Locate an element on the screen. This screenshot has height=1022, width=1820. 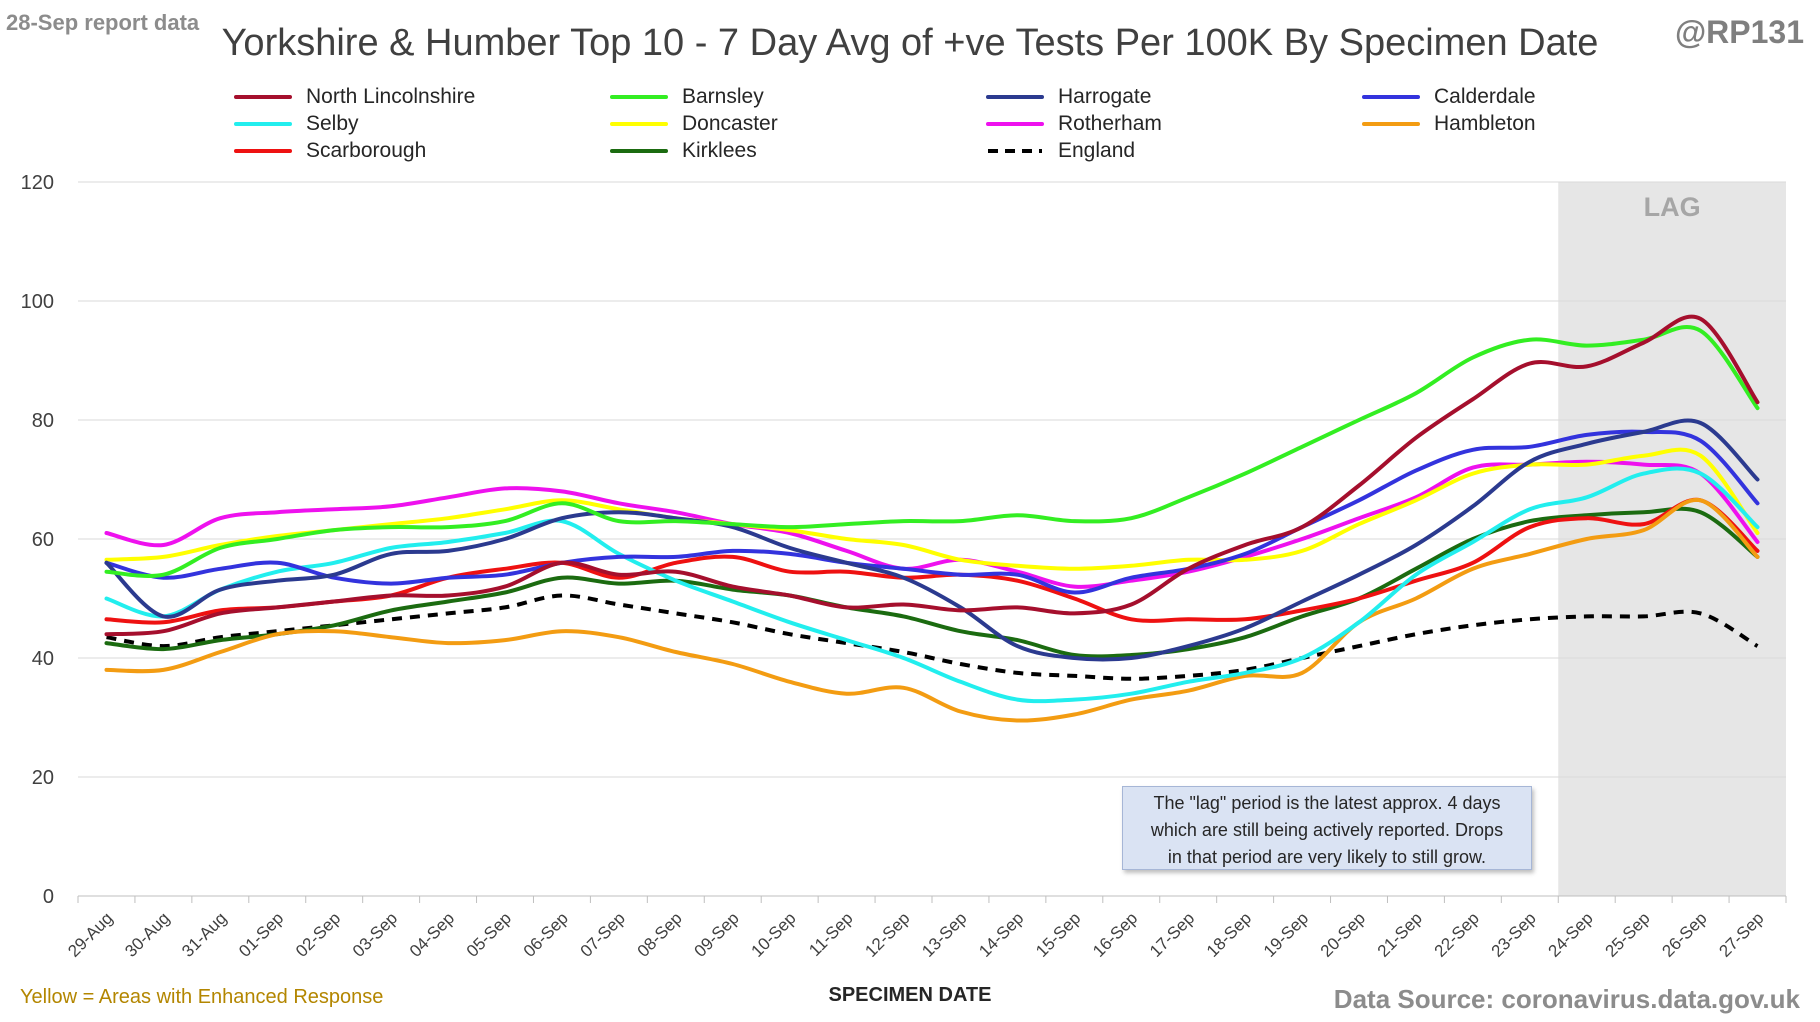
legend-item: Calderdale is located at coordinates (1528, 97).